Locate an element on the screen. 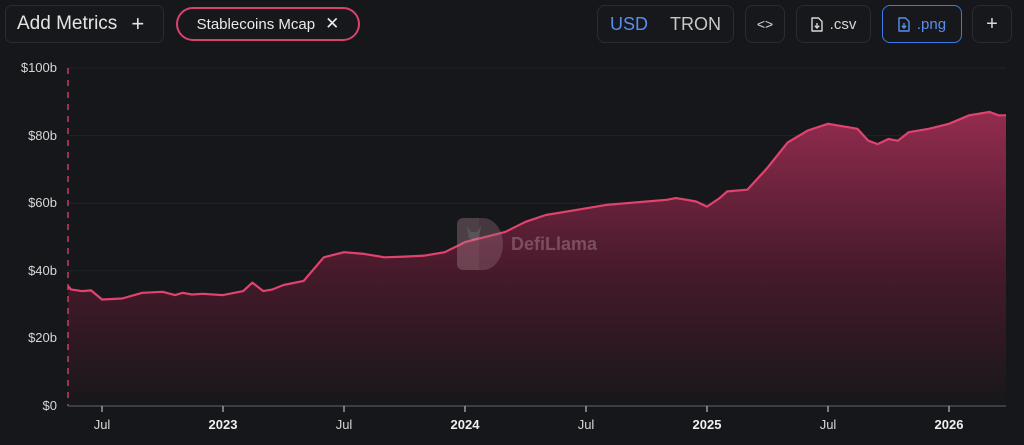 The width and height of the screenshot is (1024, 445). currency-toggle: USD TRON is located at coordinates (665, 24).